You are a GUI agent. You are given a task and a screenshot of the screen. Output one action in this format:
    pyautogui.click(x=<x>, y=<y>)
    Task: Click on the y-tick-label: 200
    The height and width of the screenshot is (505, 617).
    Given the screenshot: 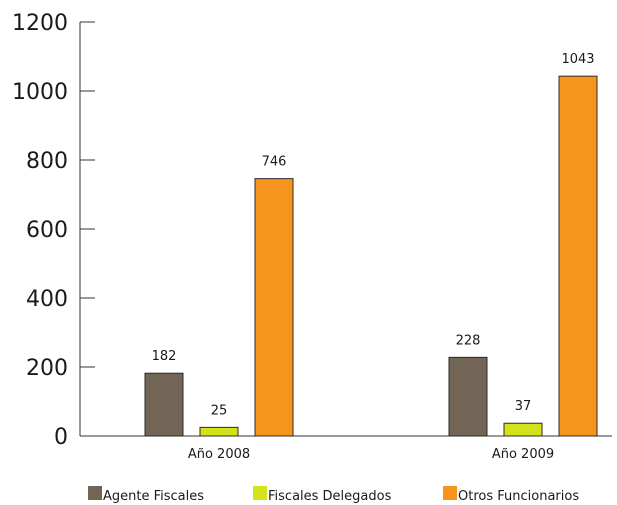 What is the action you would take?
    pyautogui.click(x=47, y=368)
    